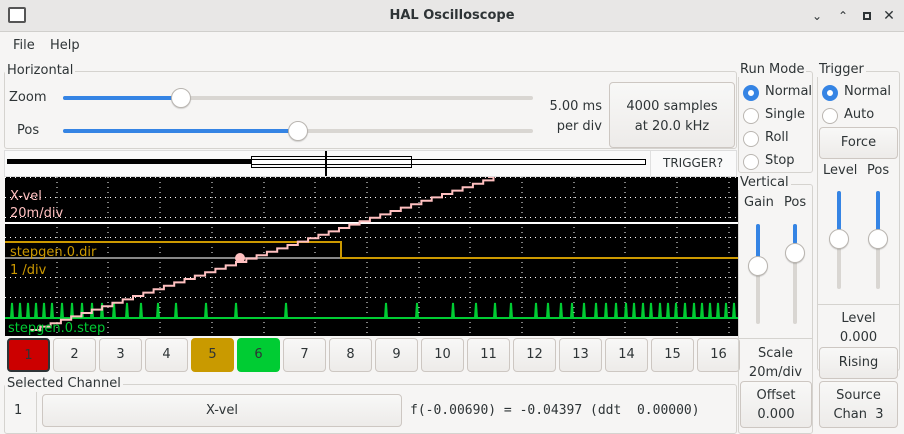  I want to click on menu-help: Help, so click(65, 45).